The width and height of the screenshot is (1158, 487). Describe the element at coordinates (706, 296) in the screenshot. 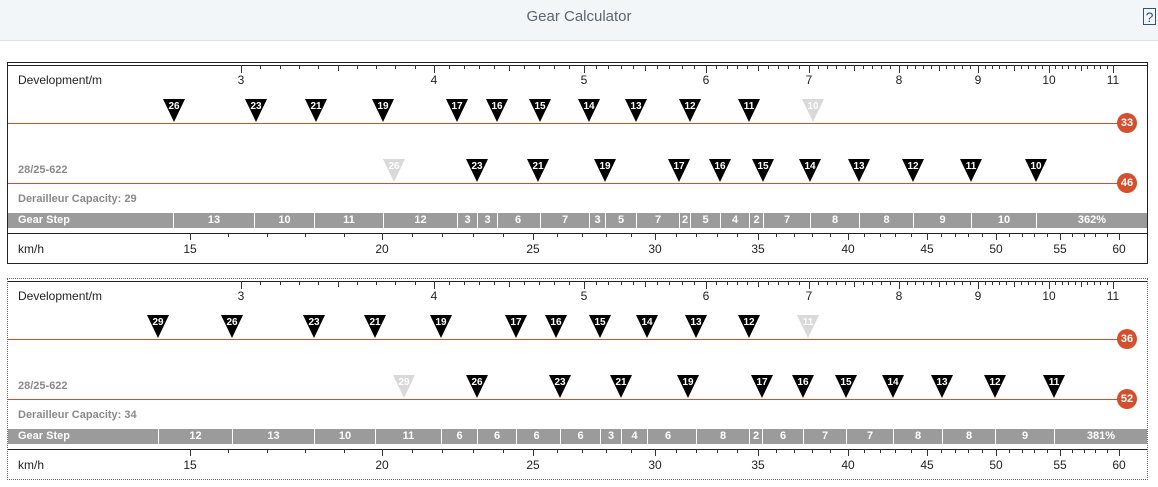

I see `development-tick-label: 6` at that location.